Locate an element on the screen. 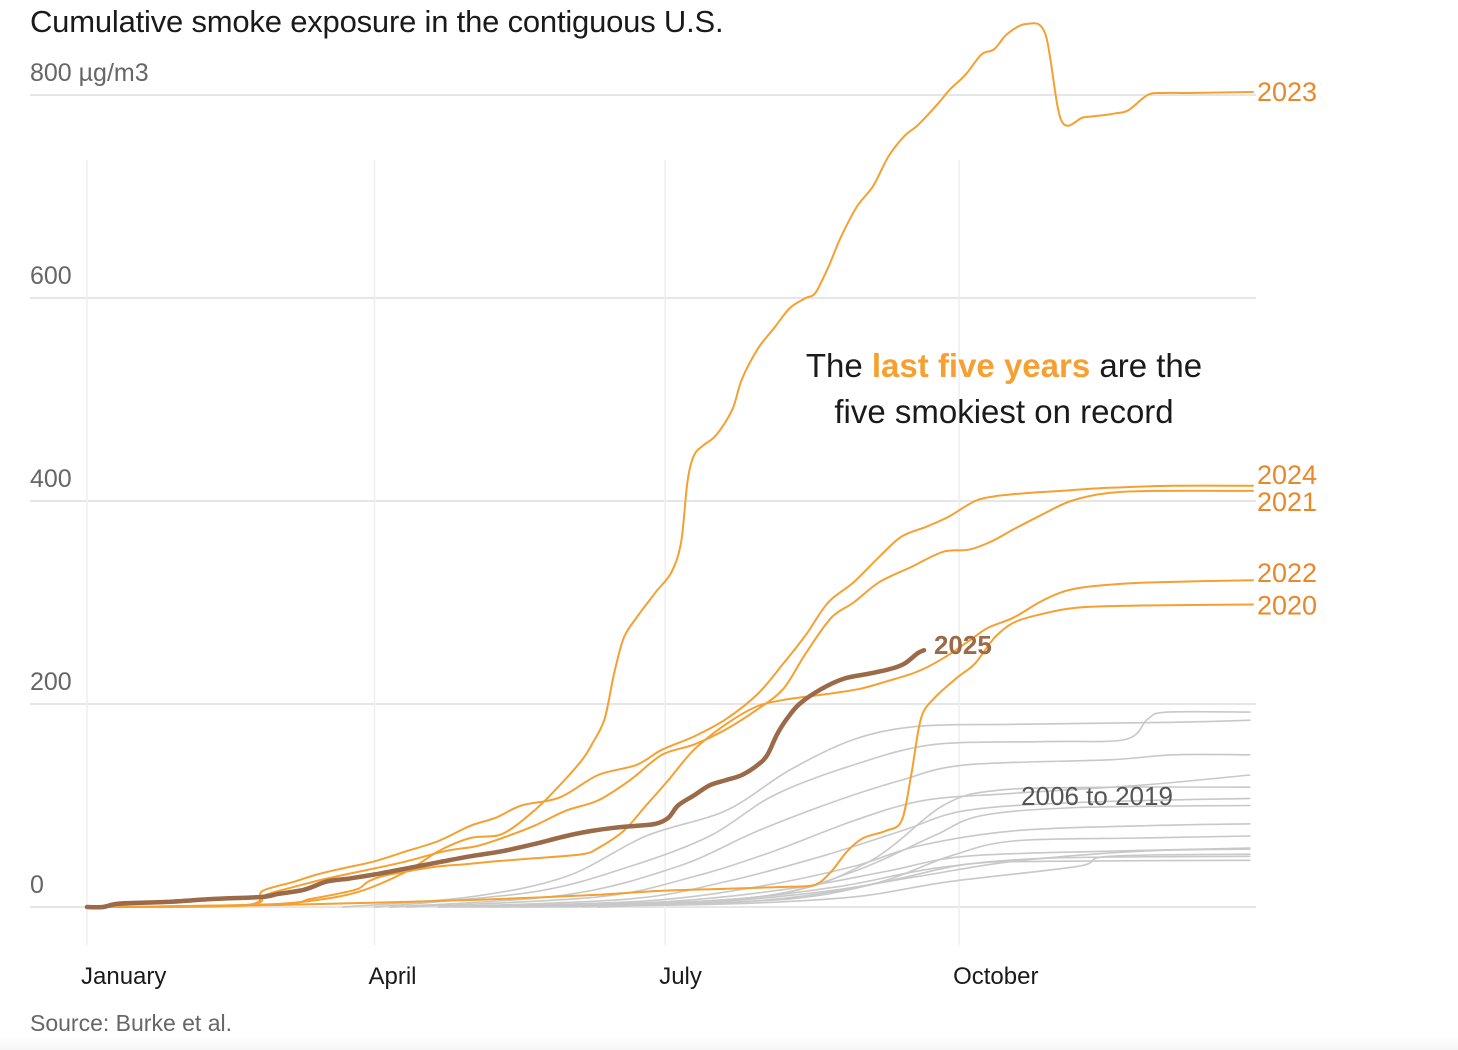  series-line-2006-2019-h is located at coordinates (868, 878).